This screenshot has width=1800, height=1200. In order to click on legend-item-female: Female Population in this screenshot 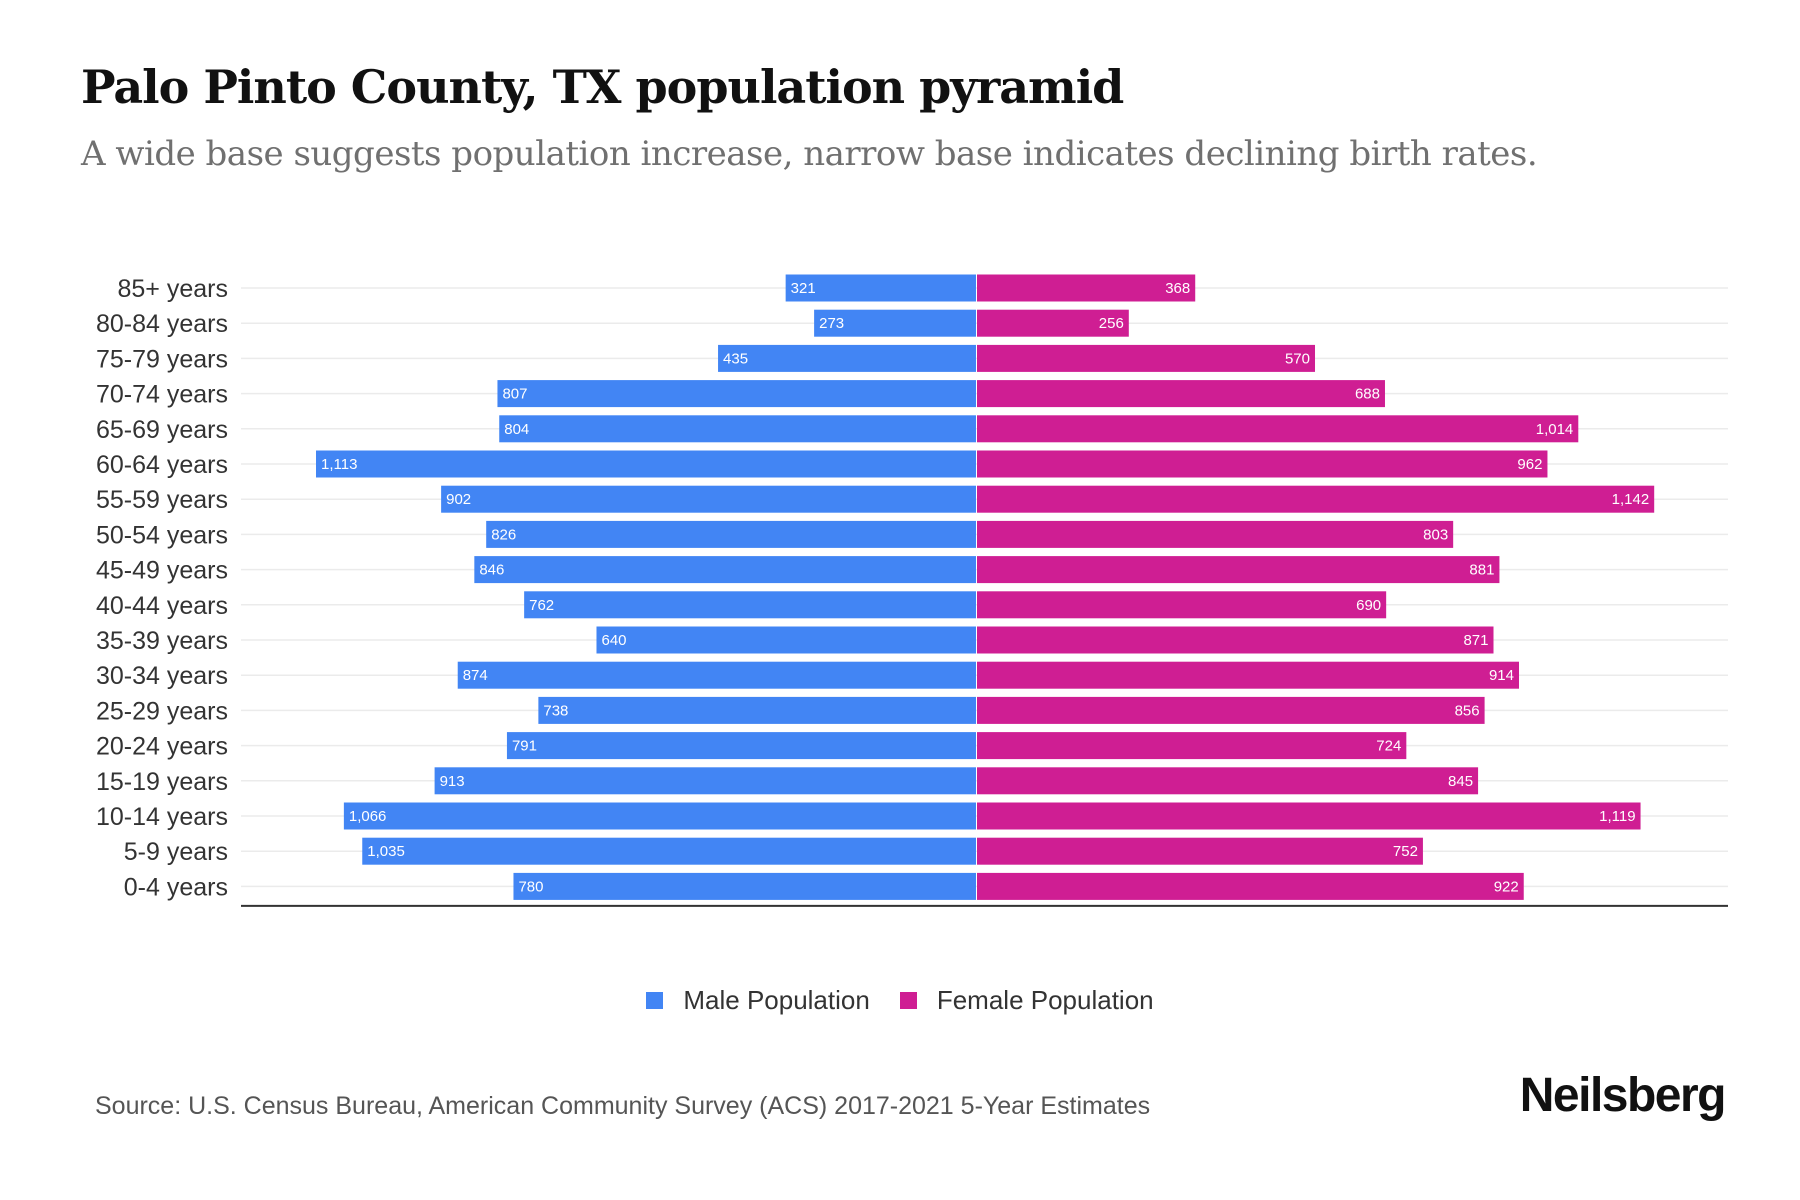, I will do `click(1026, 1000)`.